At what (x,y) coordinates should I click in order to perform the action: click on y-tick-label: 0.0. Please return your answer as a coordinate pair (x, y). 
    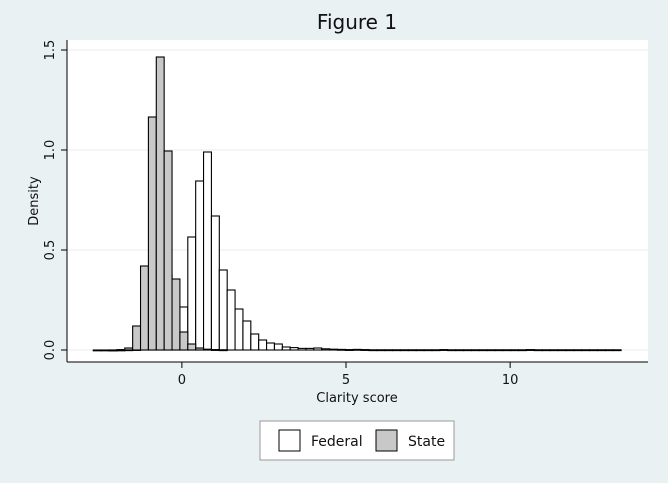
    Looking at the image, I should click on (50, 350).